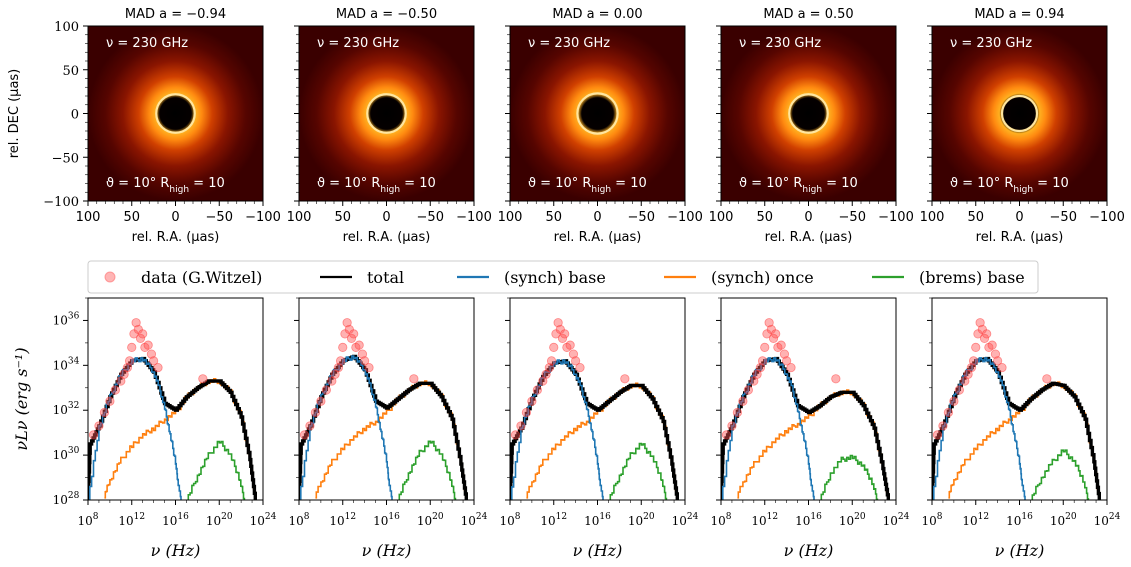  I want to click on x-tick-label: 10¹⁶, so click(175, 520).